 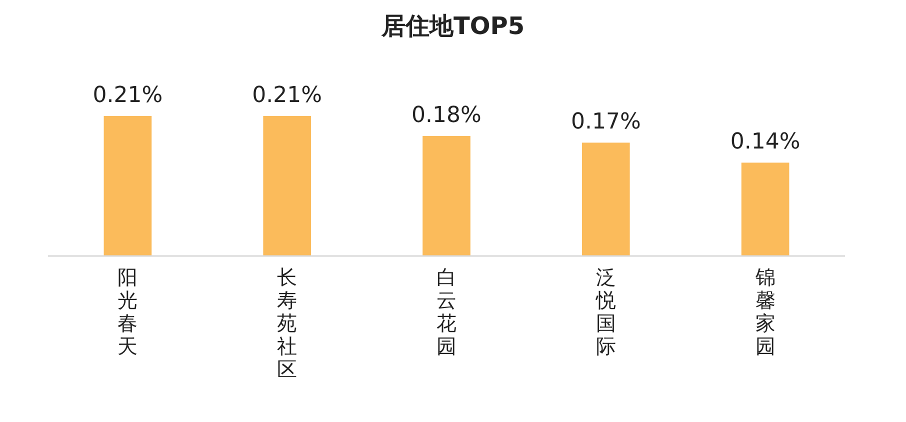 I want to click on x-tick-label: 阳光春天, so click(x=128, y=311).